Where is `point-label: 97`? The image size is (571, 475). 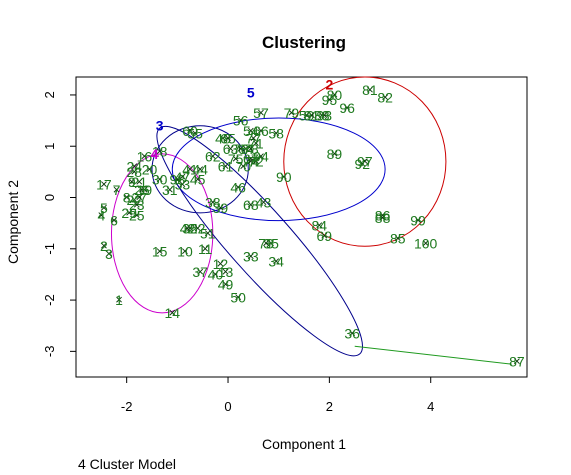
point-label: 97 is located at coordinates (365, 162).